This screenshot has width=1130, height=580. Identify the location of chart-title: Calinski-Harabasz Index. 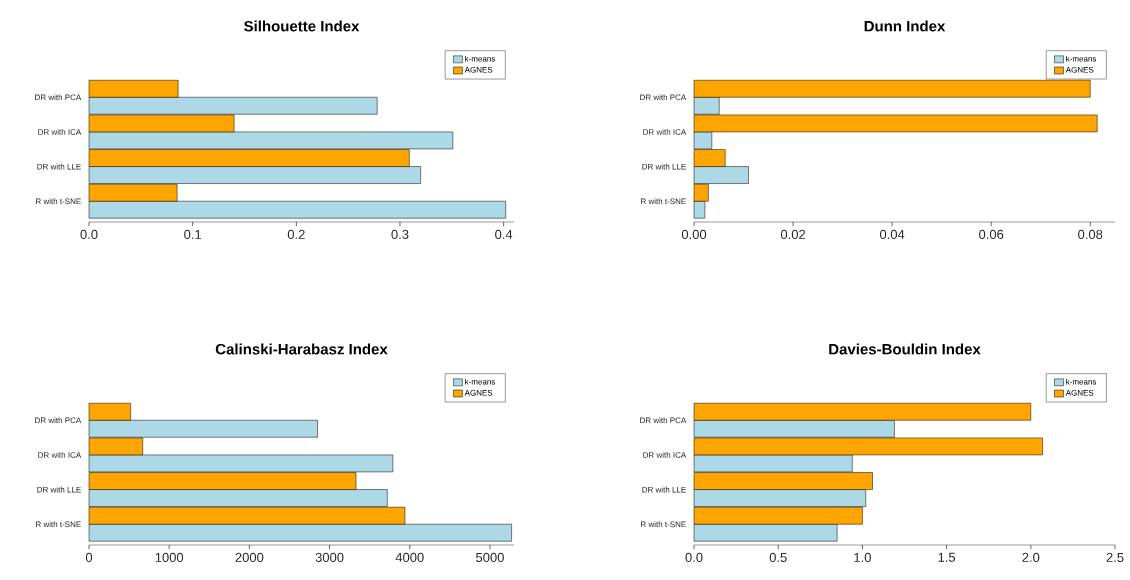
(301, 349).